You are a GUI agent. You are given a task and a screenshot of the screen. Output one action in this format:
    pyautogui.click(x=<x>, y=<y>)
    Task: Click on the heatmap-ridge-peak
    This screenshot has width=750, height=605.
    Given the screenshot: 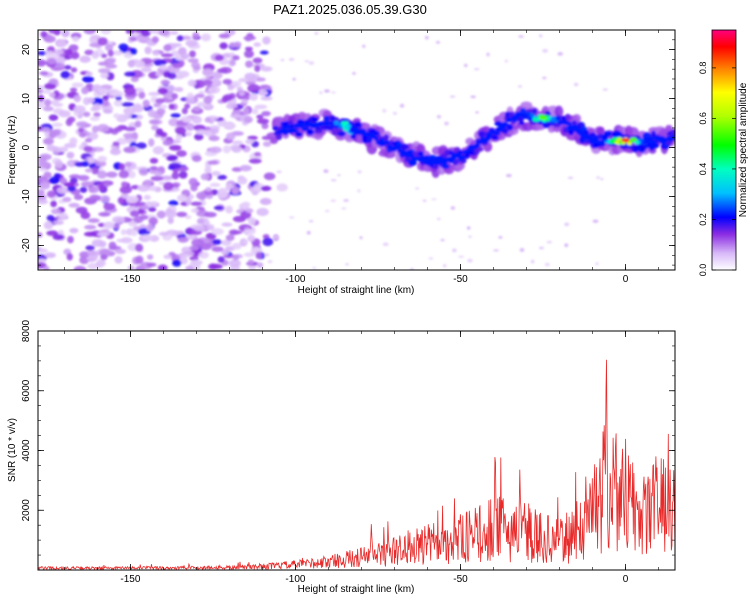 What is the action you would take?
    pyautogui.click(x=625, y=140)
    